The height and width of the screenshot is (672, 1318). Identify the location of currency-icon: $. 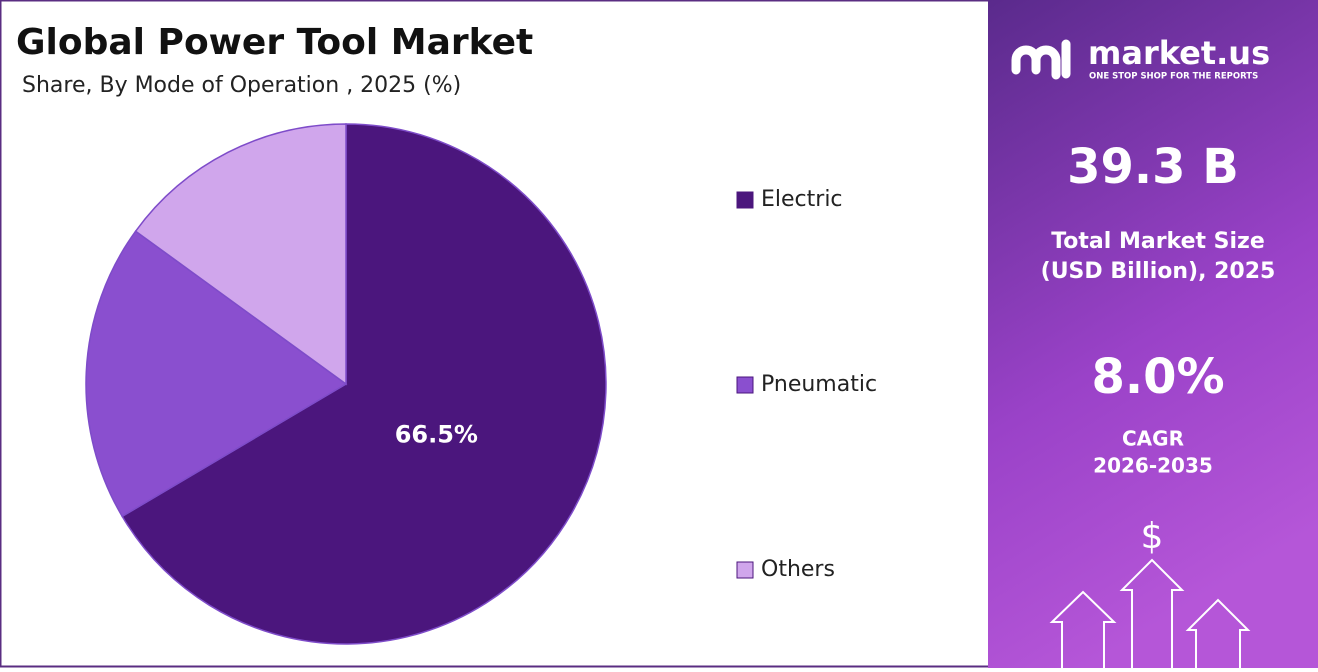
(1152, 536).